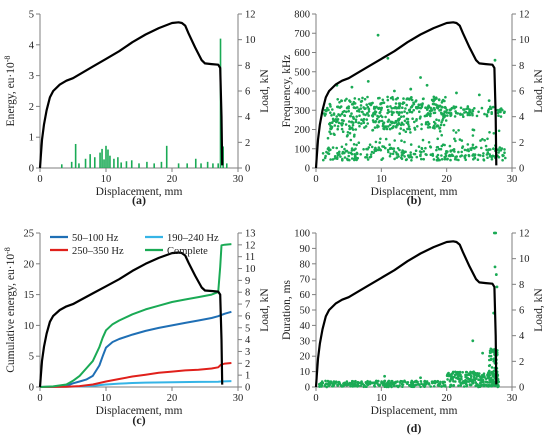 The height and width of the screenshot is (439, 550). I want to click on panel-label: (d), so click(414, 428).